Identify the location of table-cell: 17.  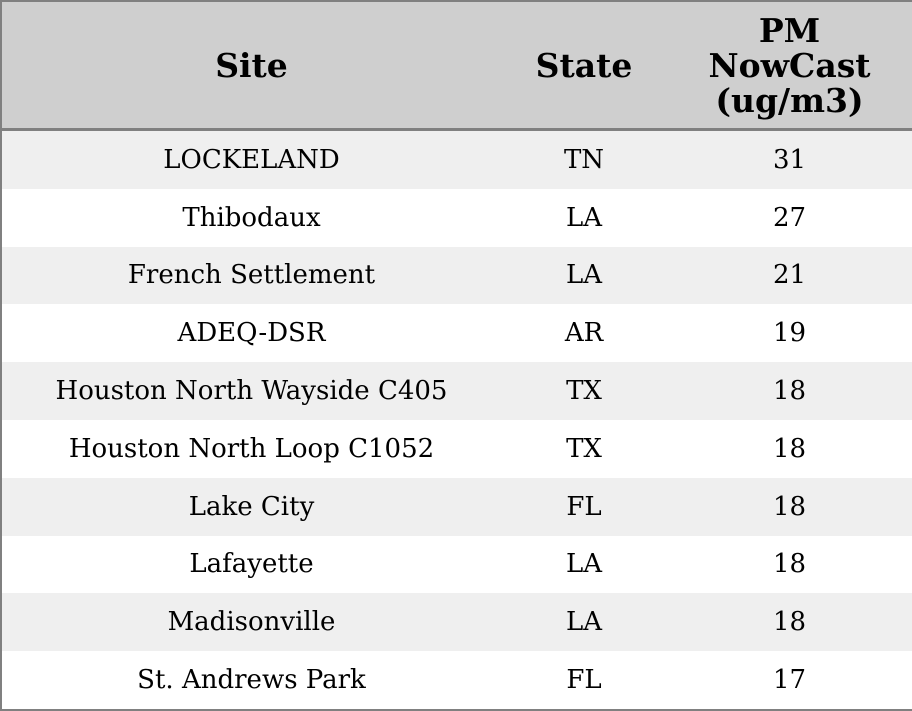
(789, 680).